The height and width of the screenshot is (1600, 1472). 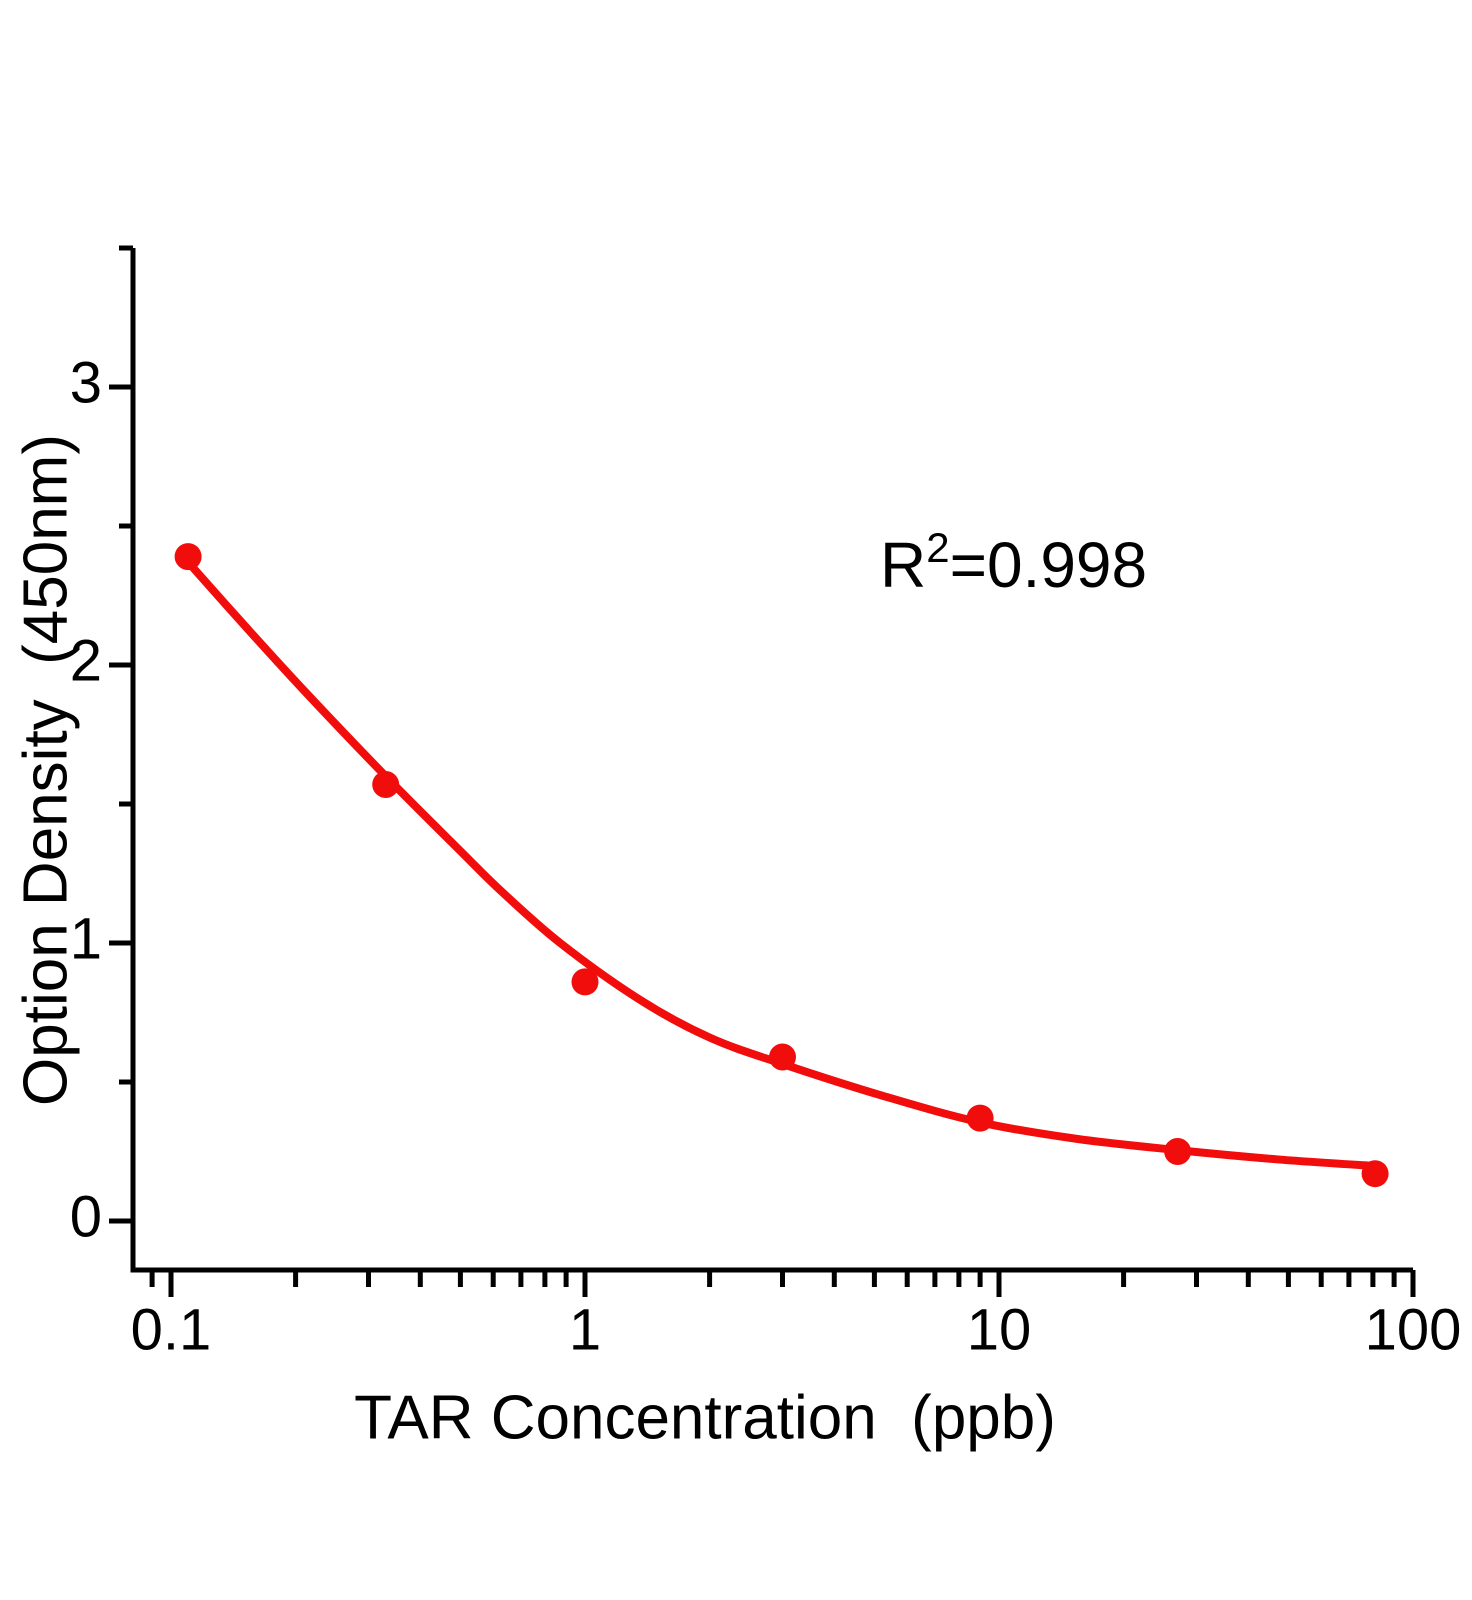 I want to click on x-tick-label: 100, so click(x=1413, y=1330).